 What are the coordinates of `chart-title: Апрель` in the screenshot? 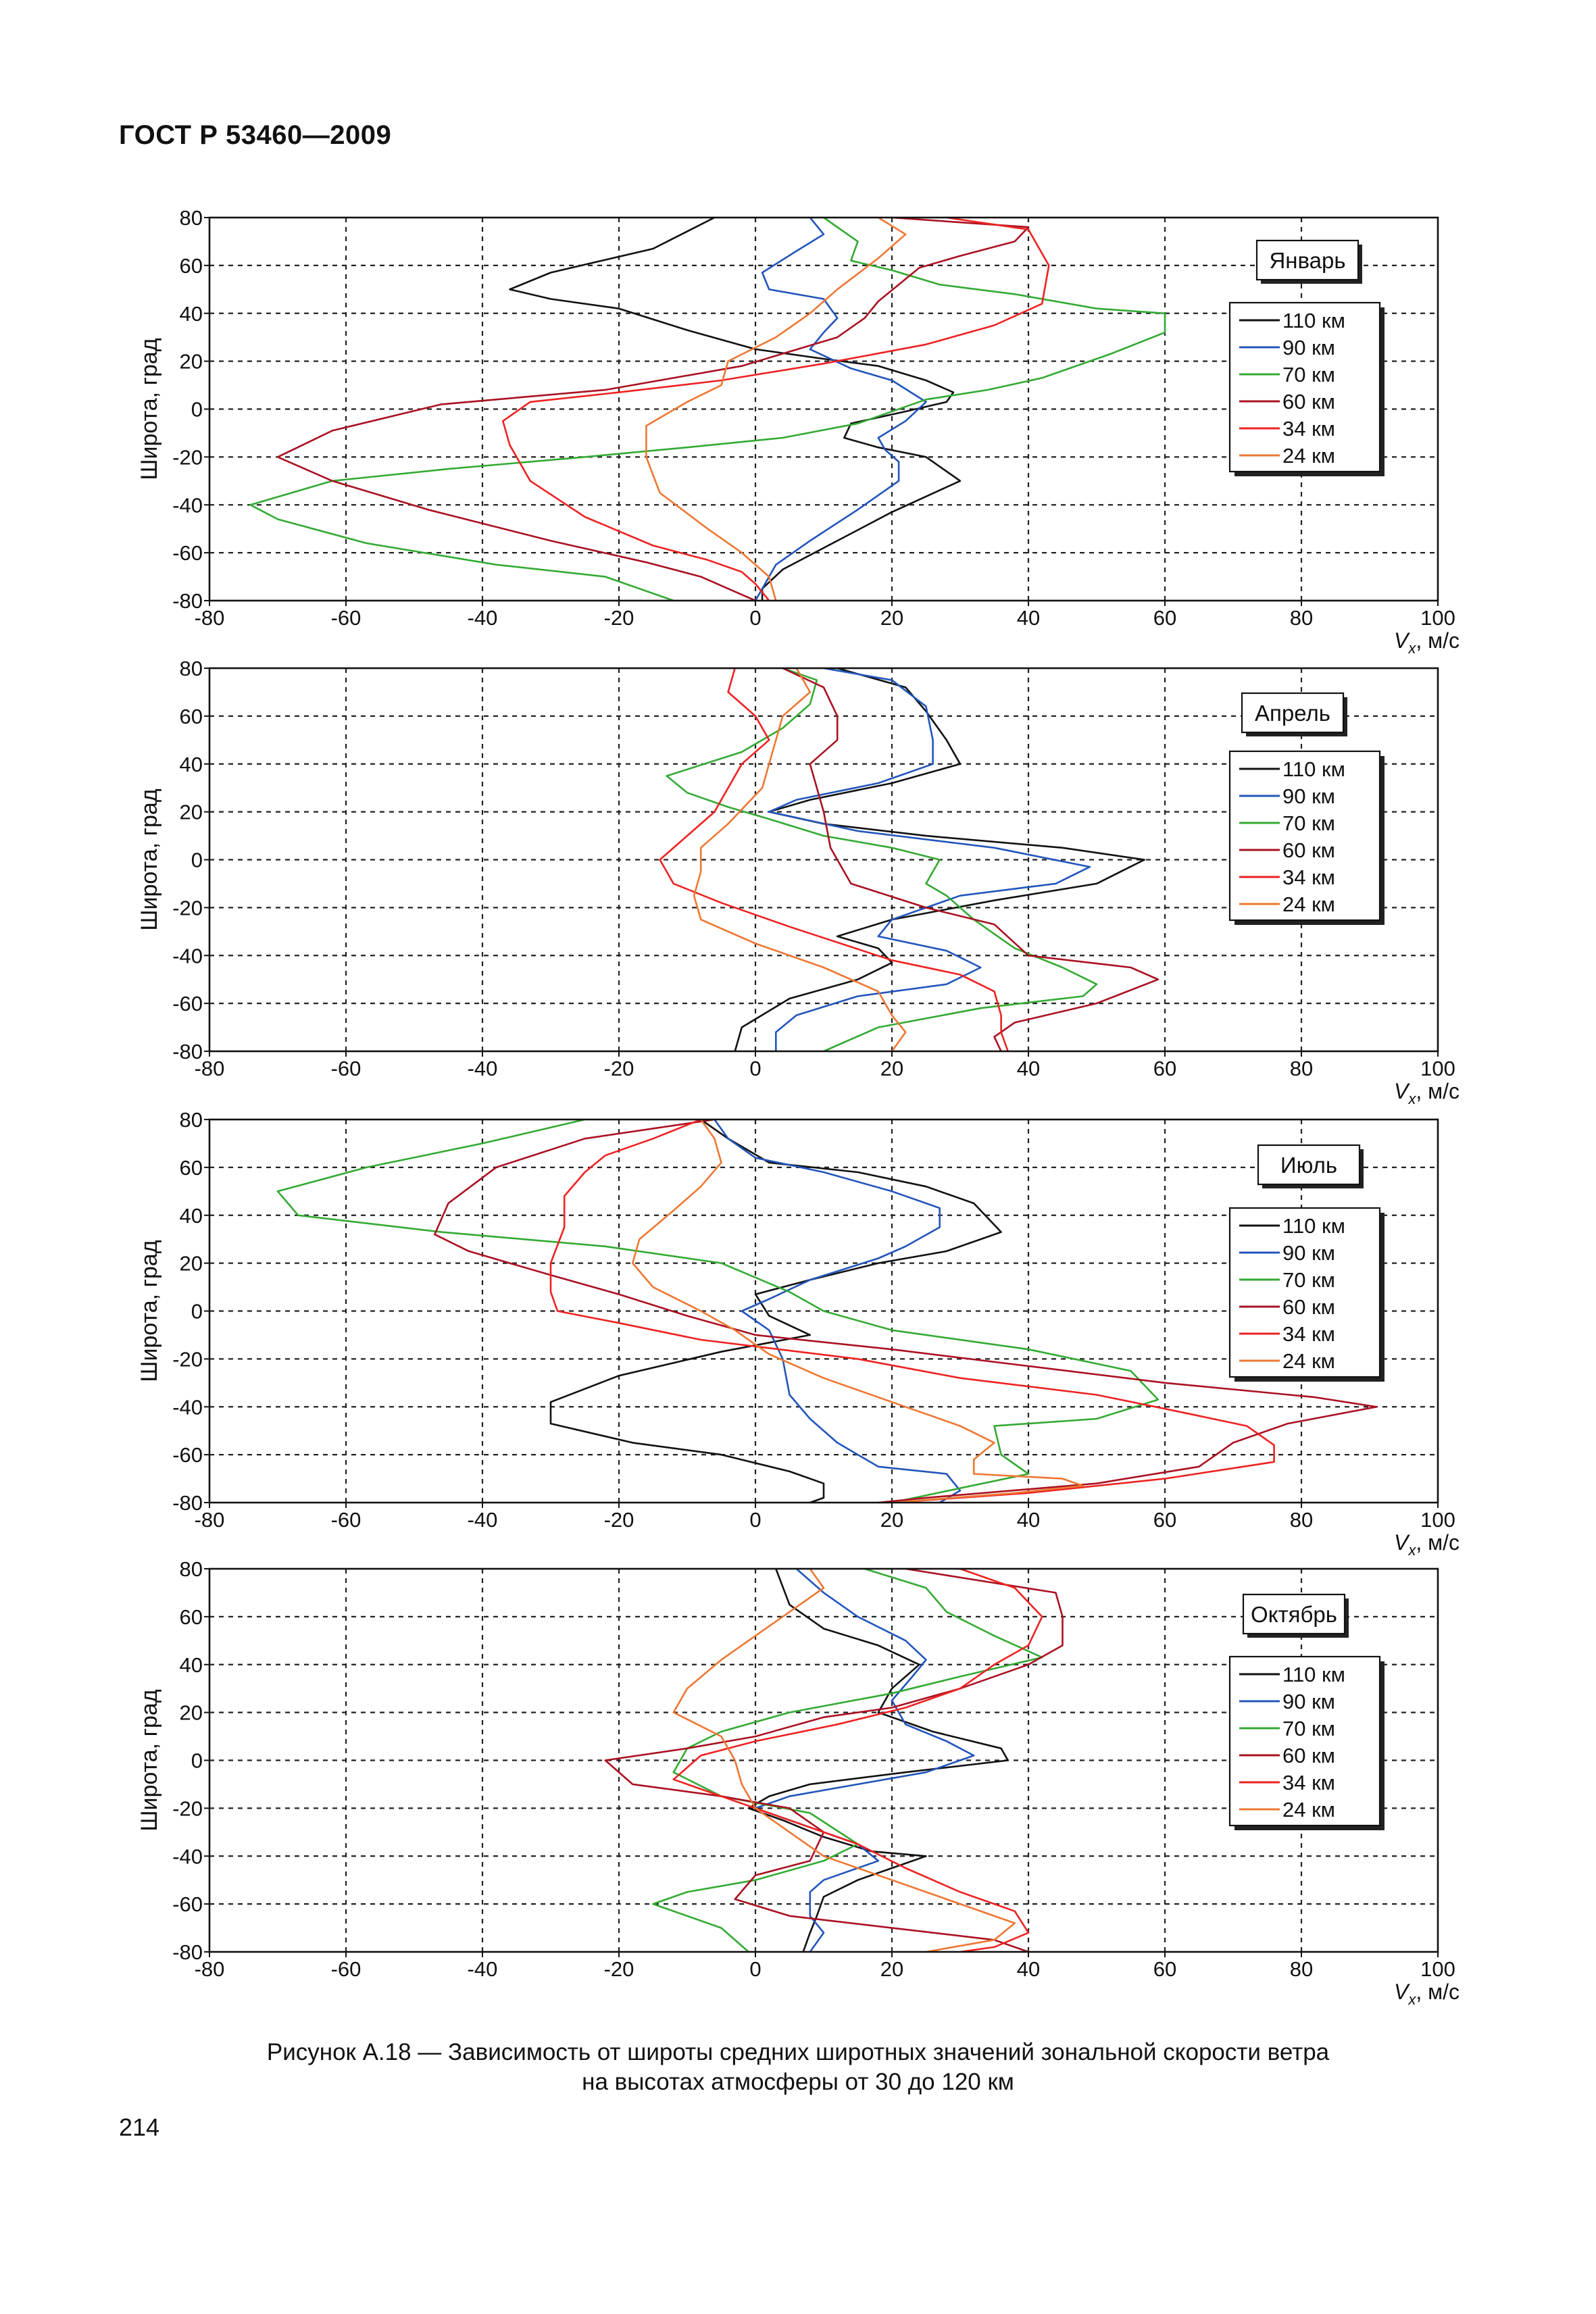 It's located at (1292, 714).